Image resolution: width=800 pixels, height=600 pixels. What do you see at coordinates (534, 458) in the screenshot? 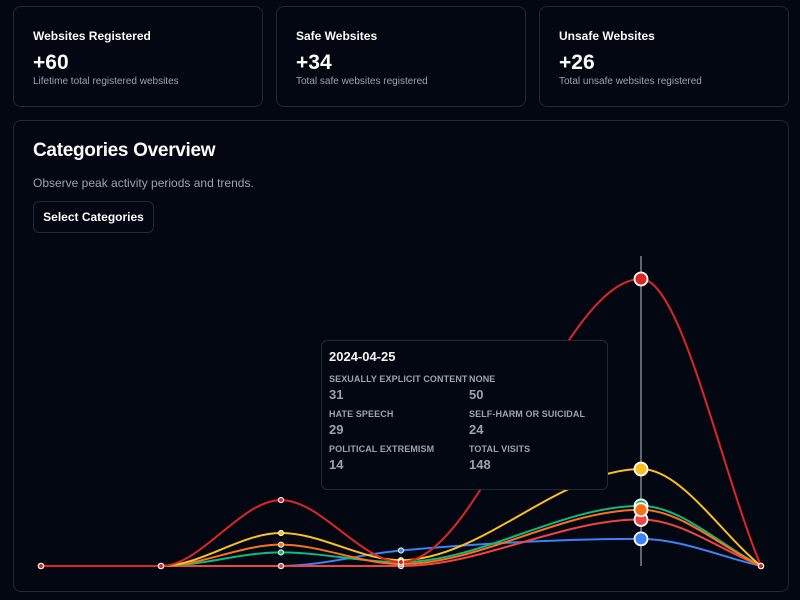
I see `tooltip-item: TOTAL VISITS 148` at bounding box center [534, 458].